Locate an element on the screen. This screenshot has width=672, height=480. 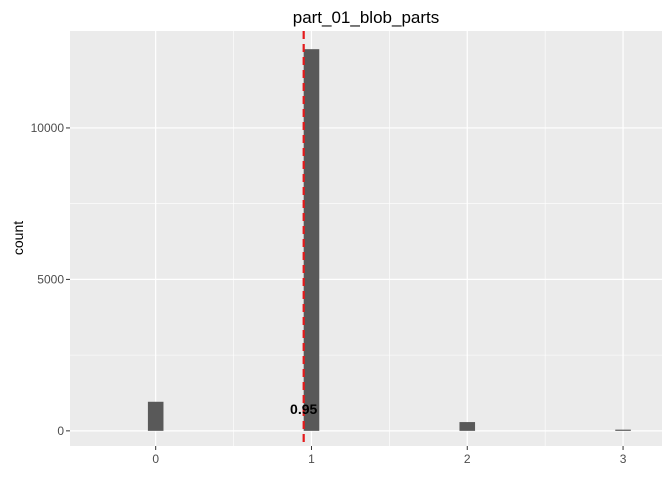
y-tick-label: 10000 is located at coordinates (48, 128).